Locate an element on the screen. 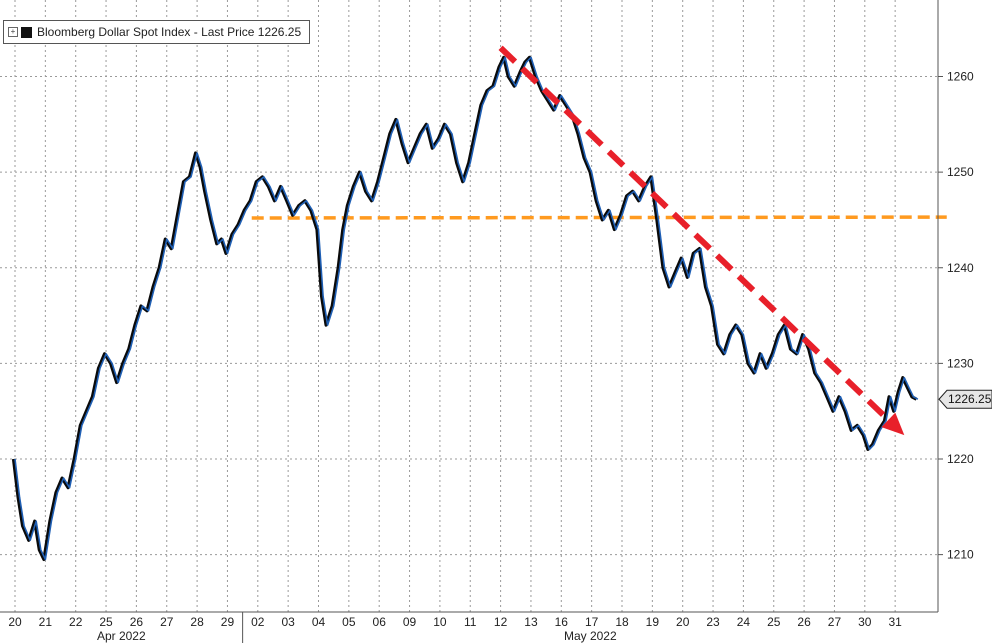  last-price-label: 1226.25 is located at coordinates (970, 399).